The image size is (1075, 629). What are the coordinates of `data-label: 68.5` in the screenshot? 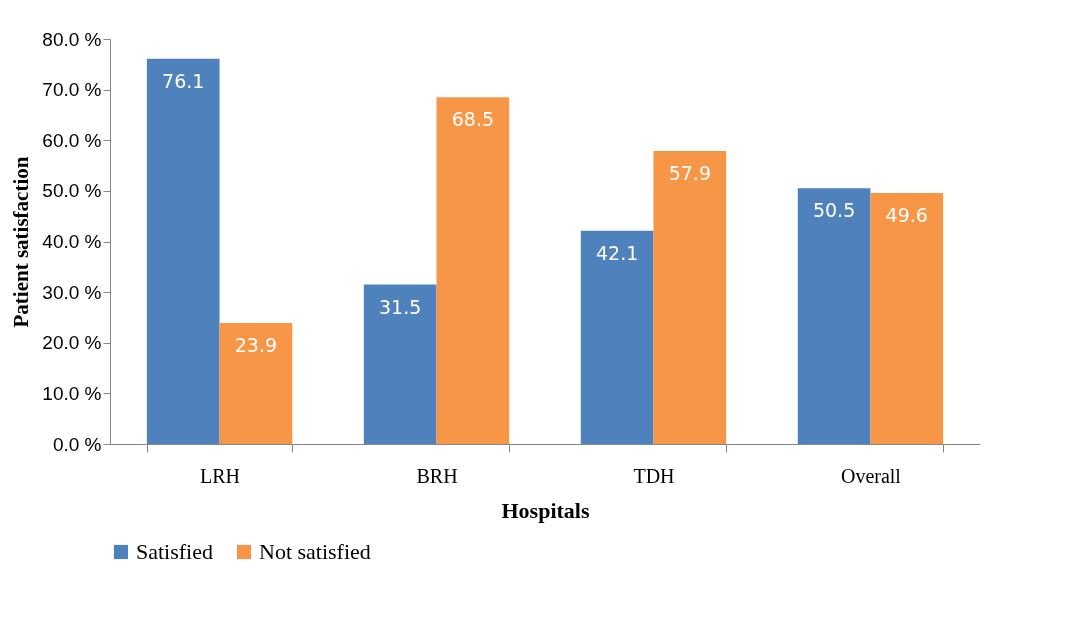 It's located at (473, 119).